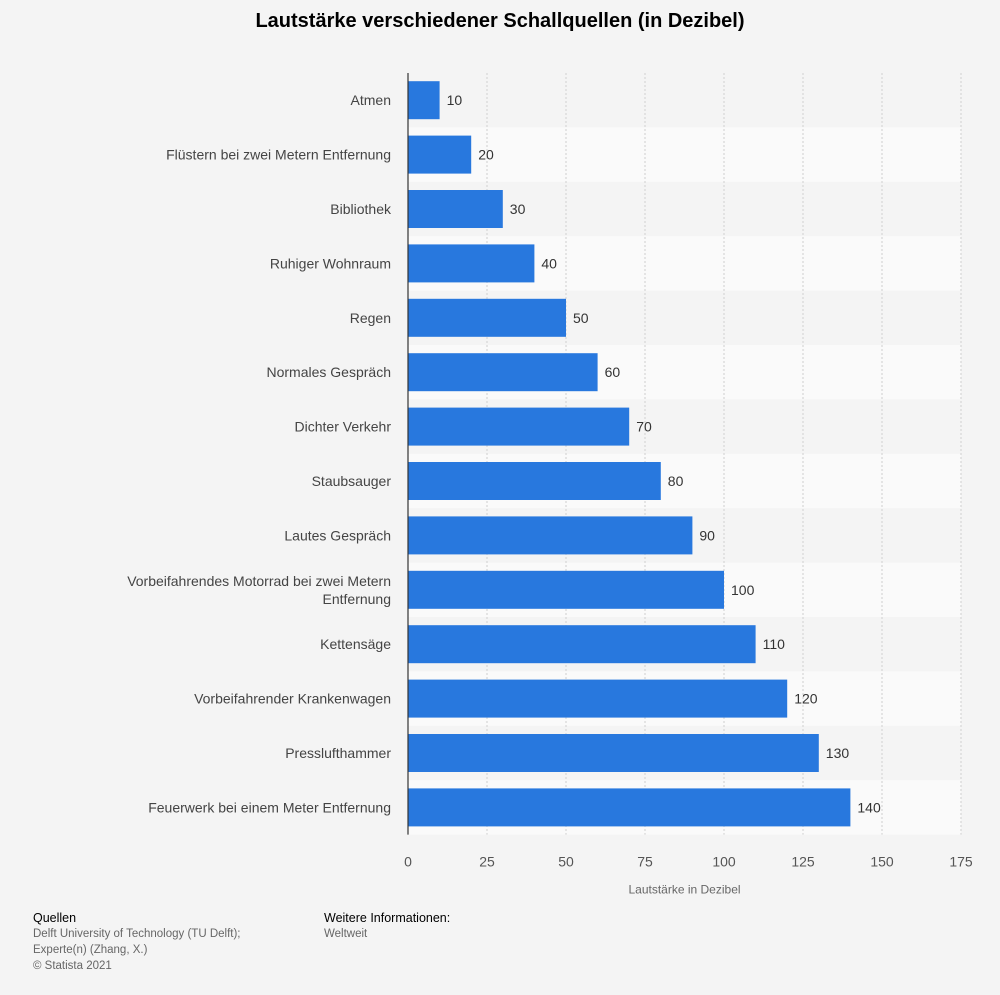 Image resolution: width=1000 pixels, height=995 pixels. I want to click on value-label: 140, so click(869, 807).